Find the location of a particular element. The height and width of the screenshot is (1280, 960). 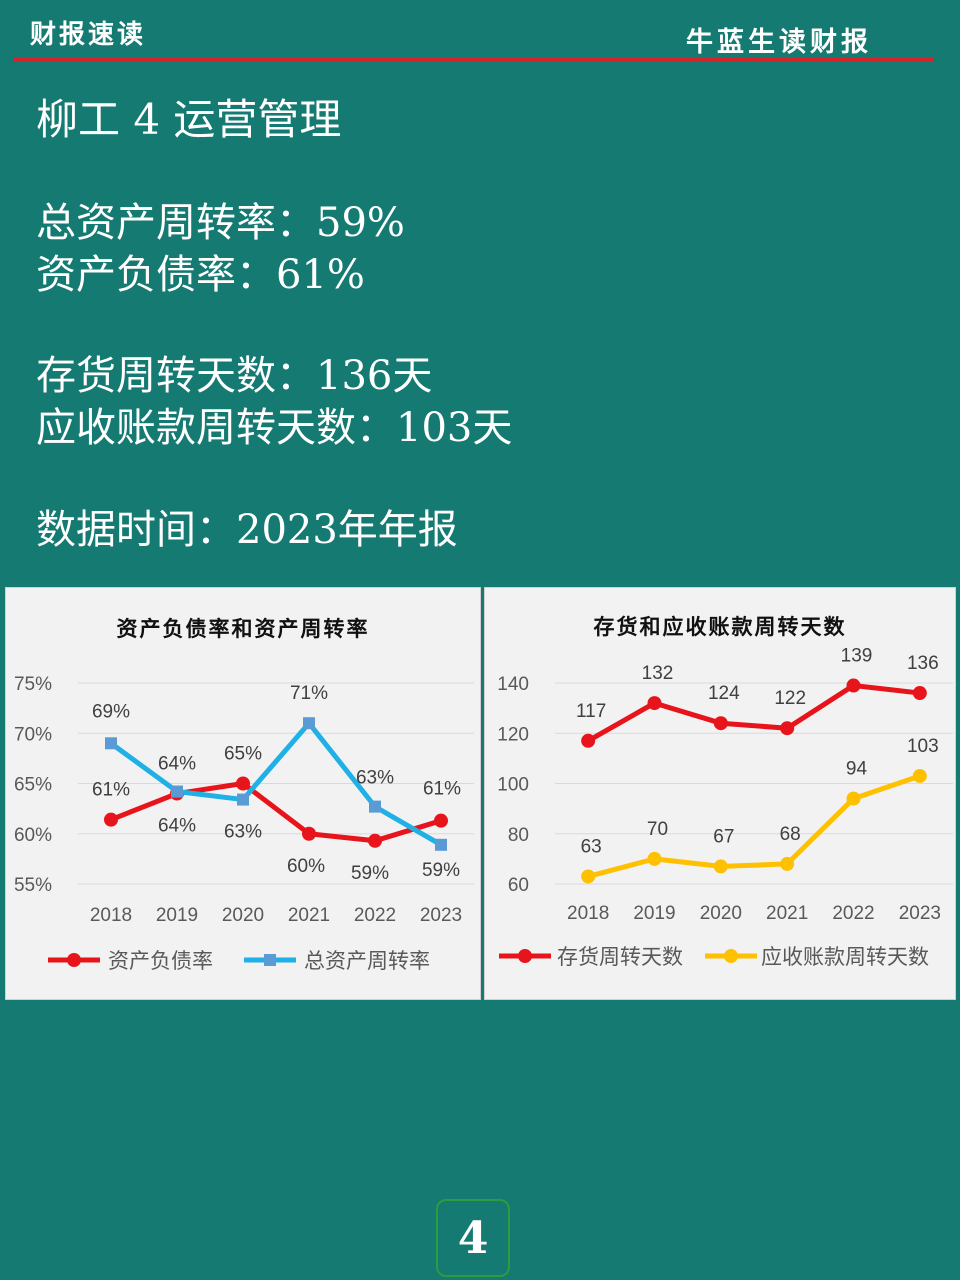

legend-label: 资产负债率 is located at coordinates (160, 961).